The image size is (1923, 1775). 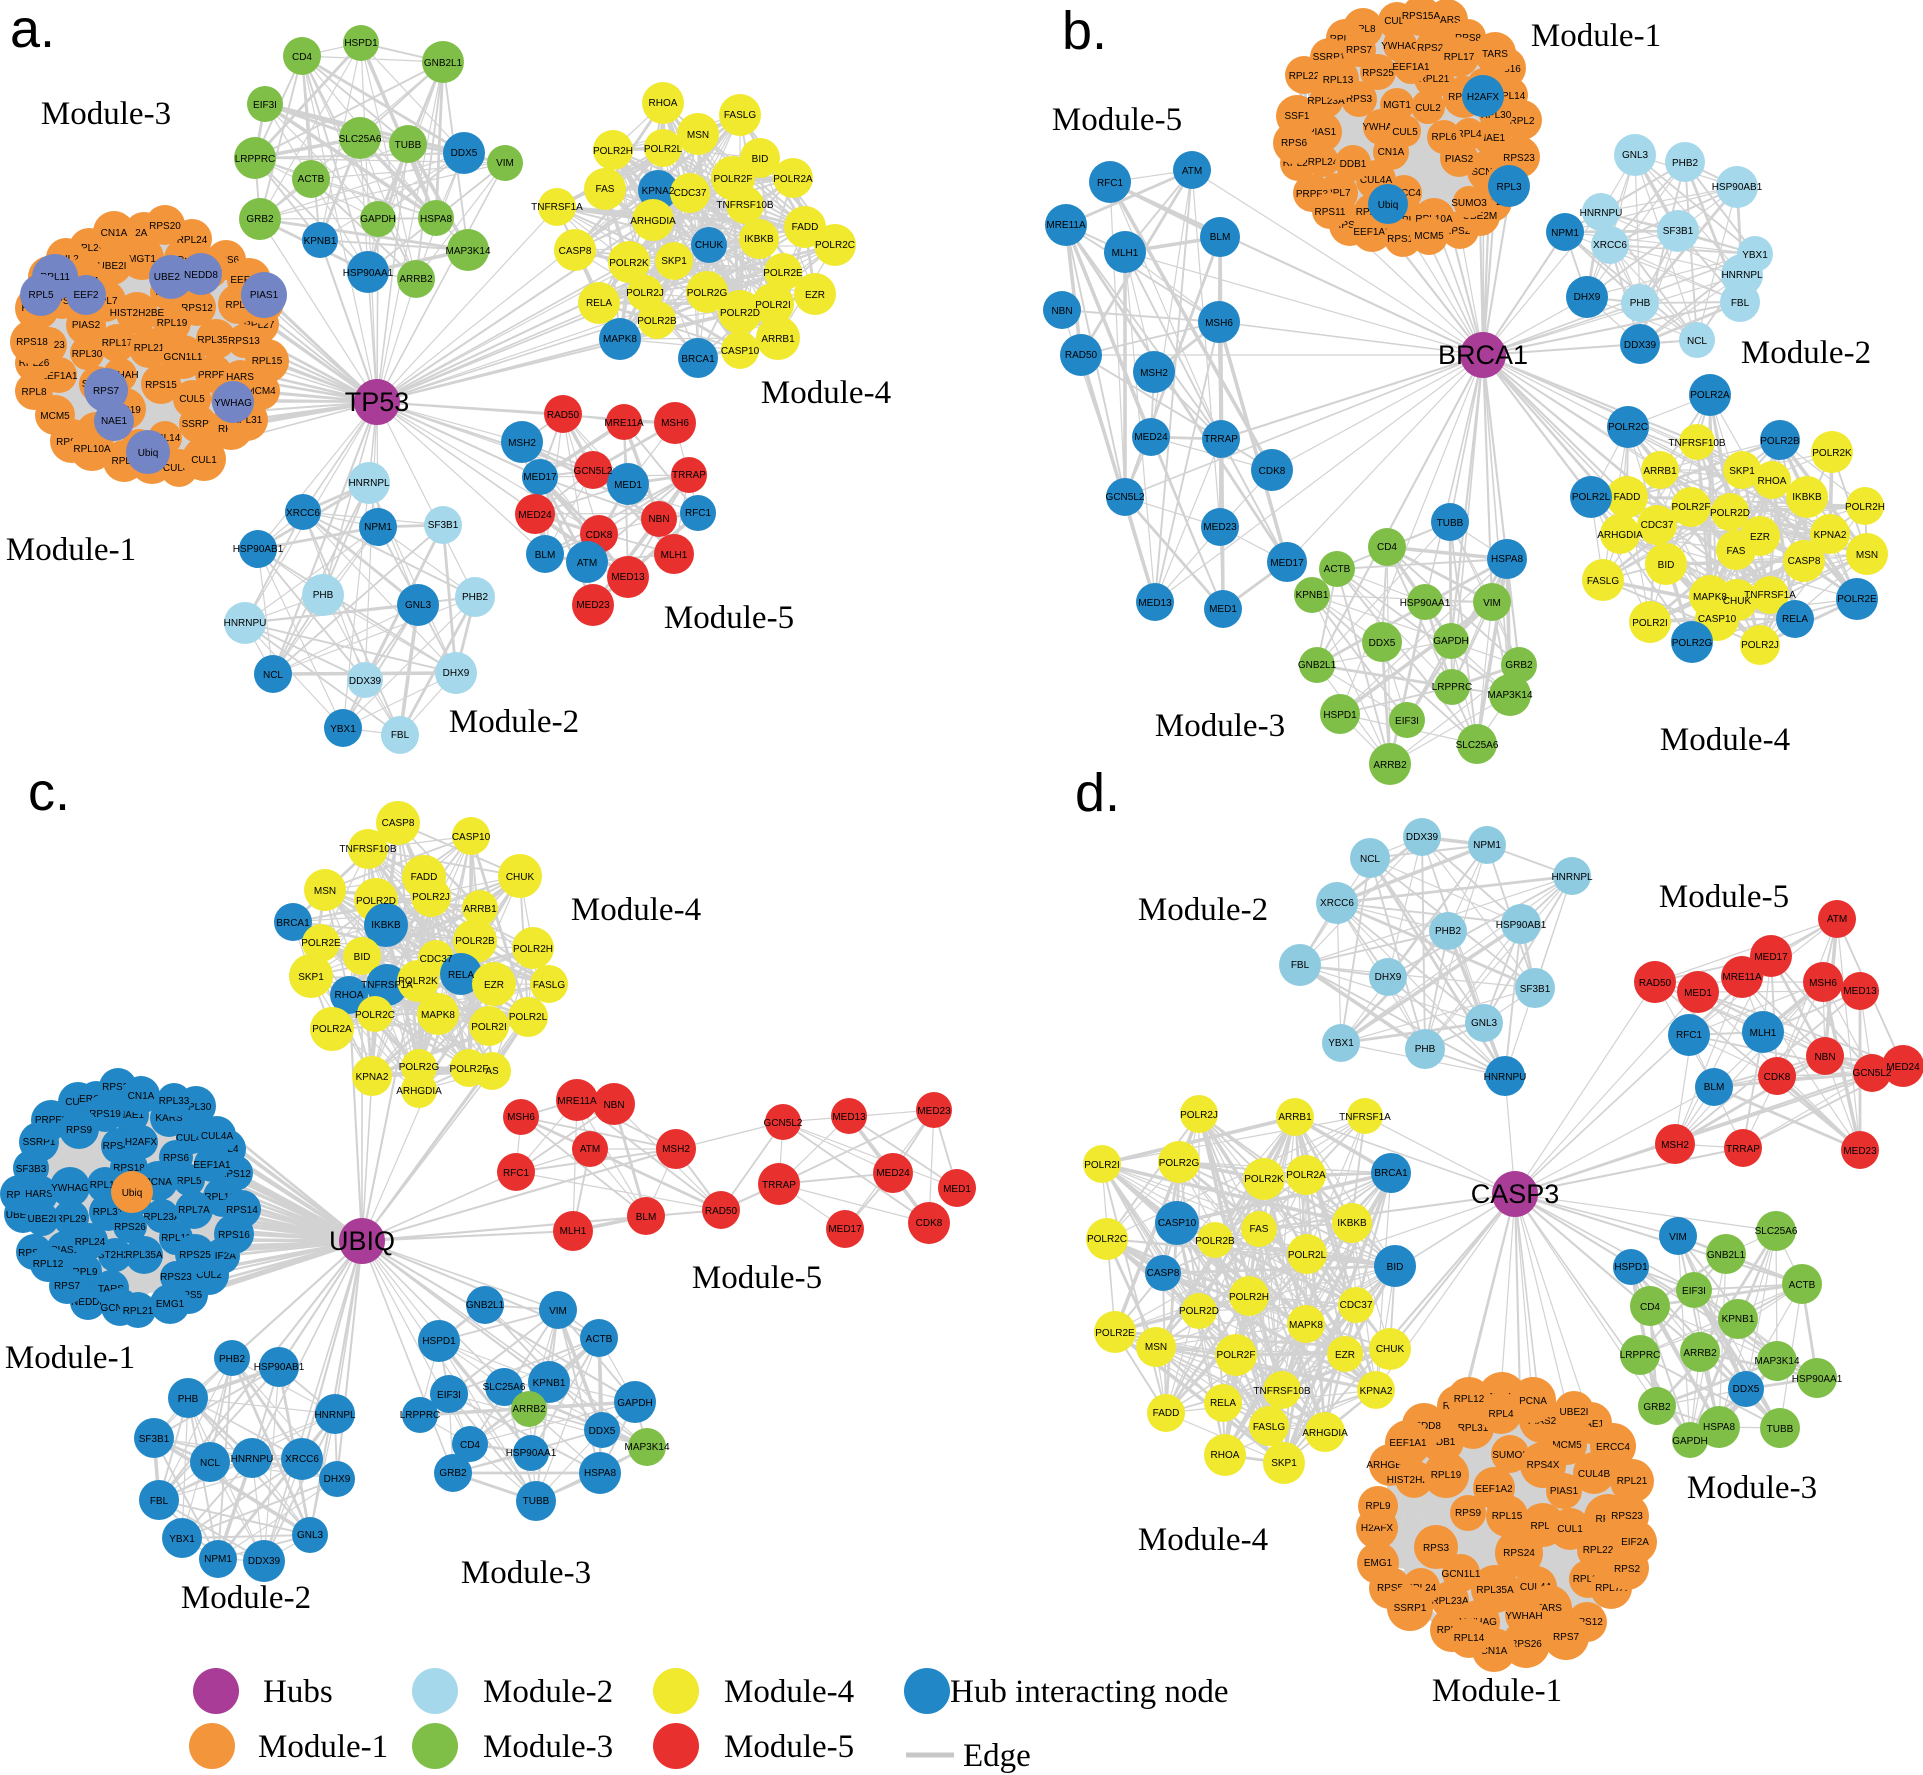 What do you see at coordinates (115, 1255) in the screenshot?
I see `svg-text: HIST2H2BE` at bounding box center [115, 1255].